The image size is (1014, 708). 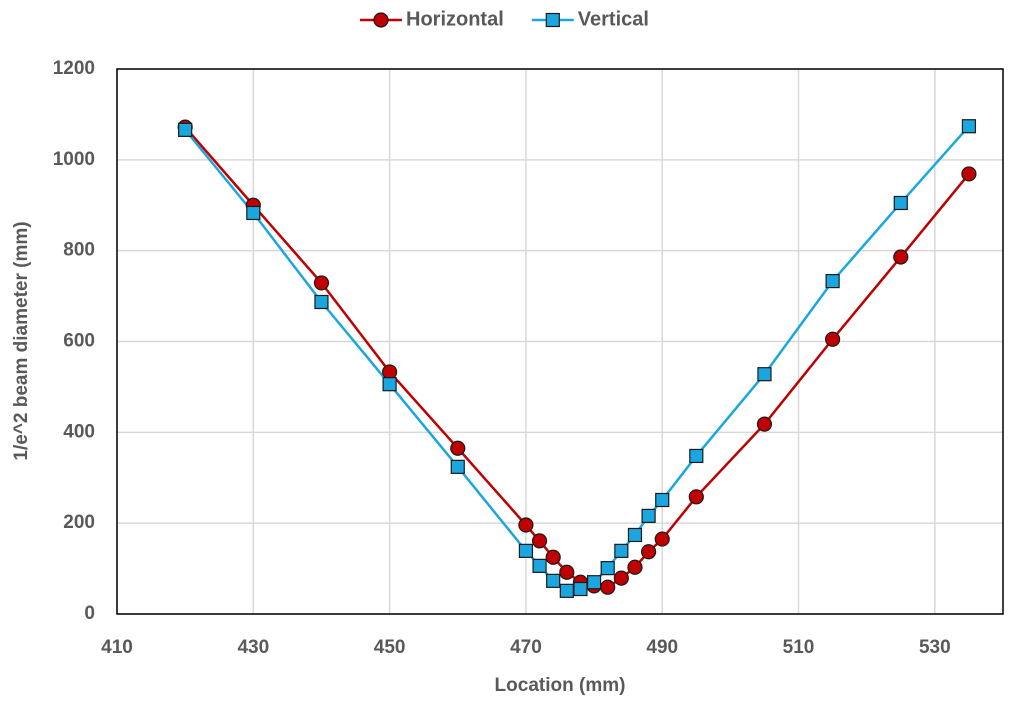 What do you see at coordinates (79, 341) in the screenshot?
I see `y-tick-label: 600` at bounding box center [79, 341].